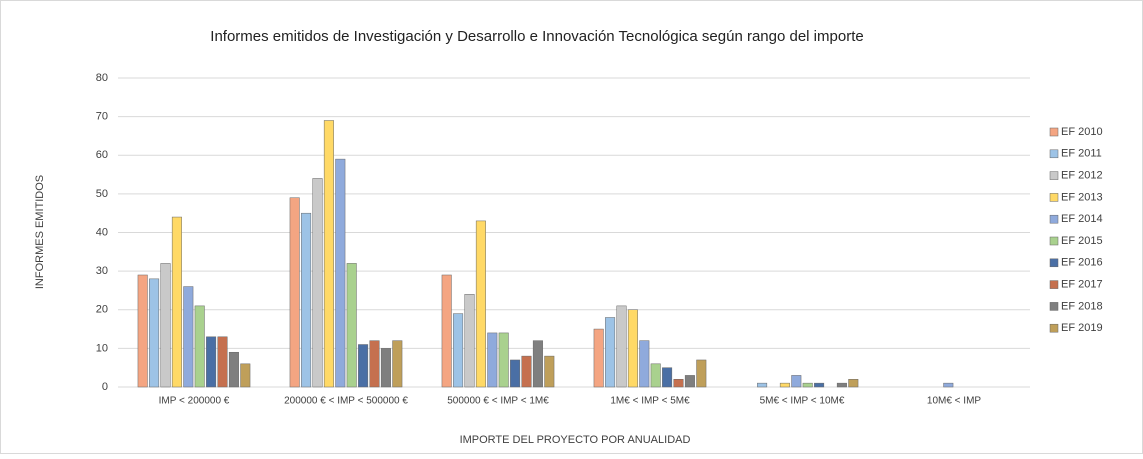  What do you see at coordinates (802, 401) in the screenshot?
I see `x-tick-label: 5M€ < IMP < 10M€` at bounding box center [802, 401].